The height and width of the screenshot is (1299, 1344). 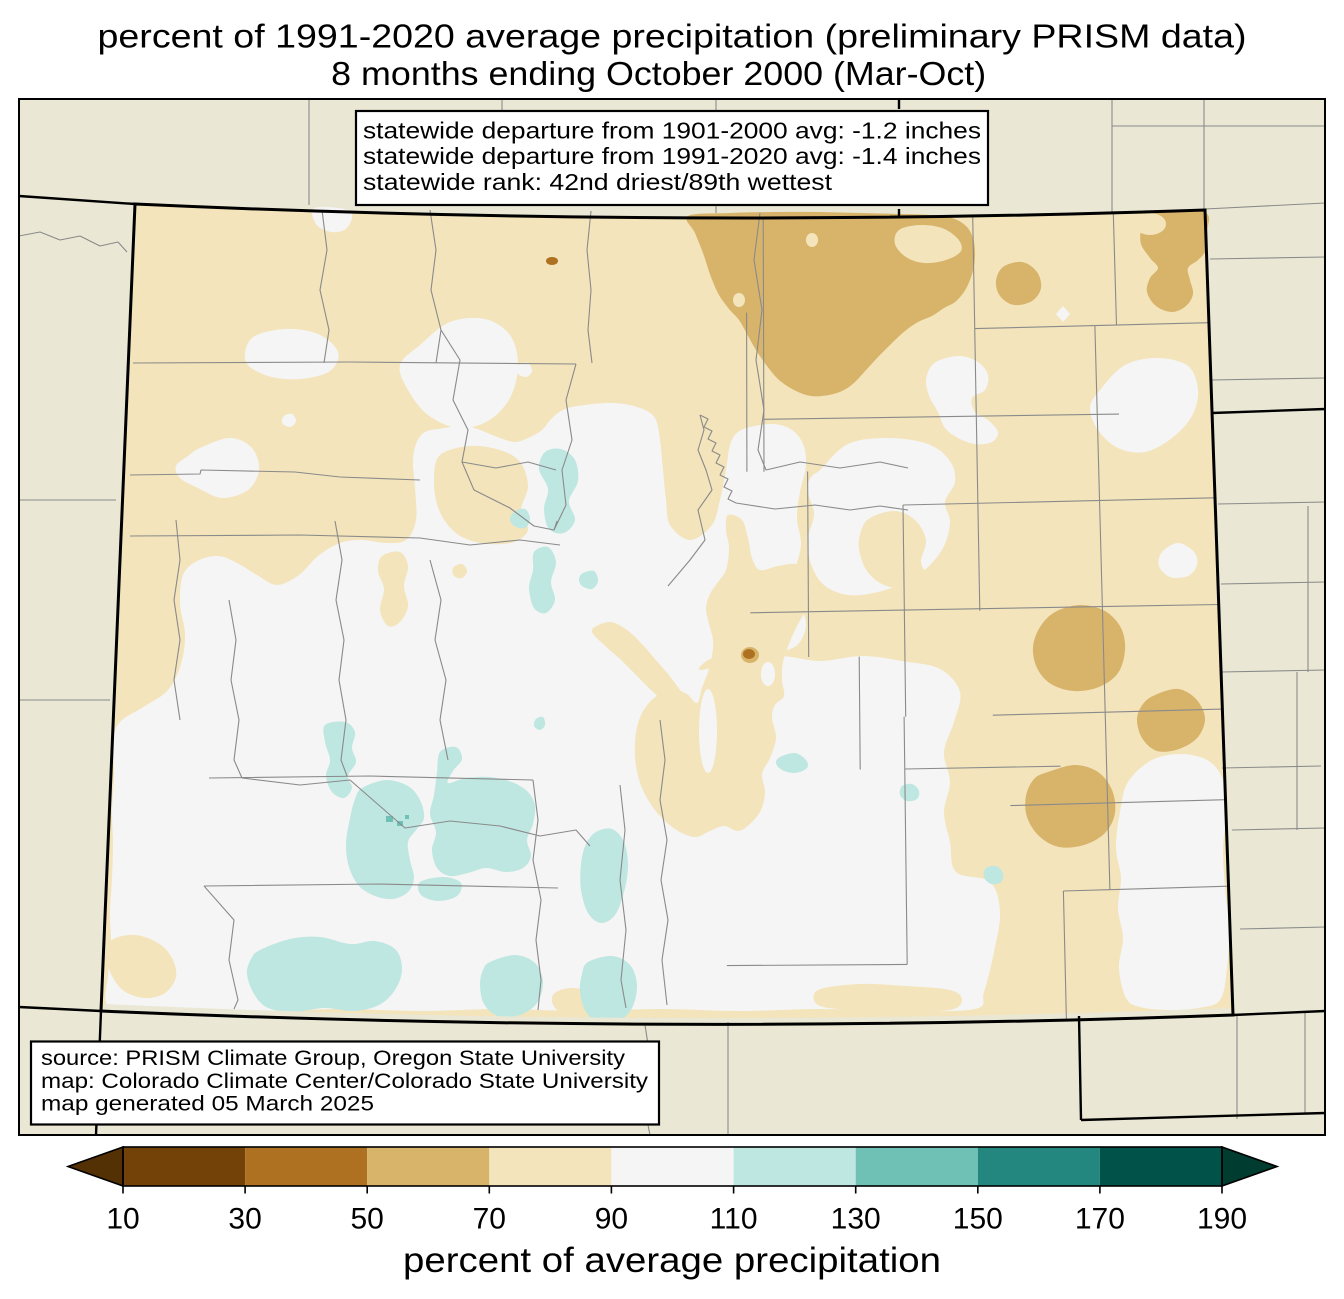 What do you see at coordinates (489, 1218) in the screenshot?
I see `svg-text: 70` at bounding box center [489, 1218].